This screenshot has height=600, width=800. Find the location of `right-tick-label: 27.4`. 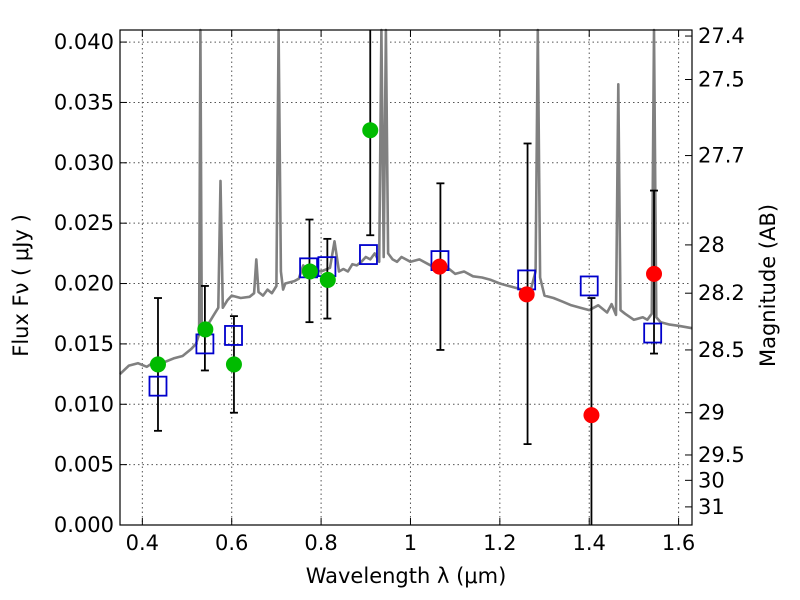

right-tick-label: 27.4 is located at coordinates (721, 36).